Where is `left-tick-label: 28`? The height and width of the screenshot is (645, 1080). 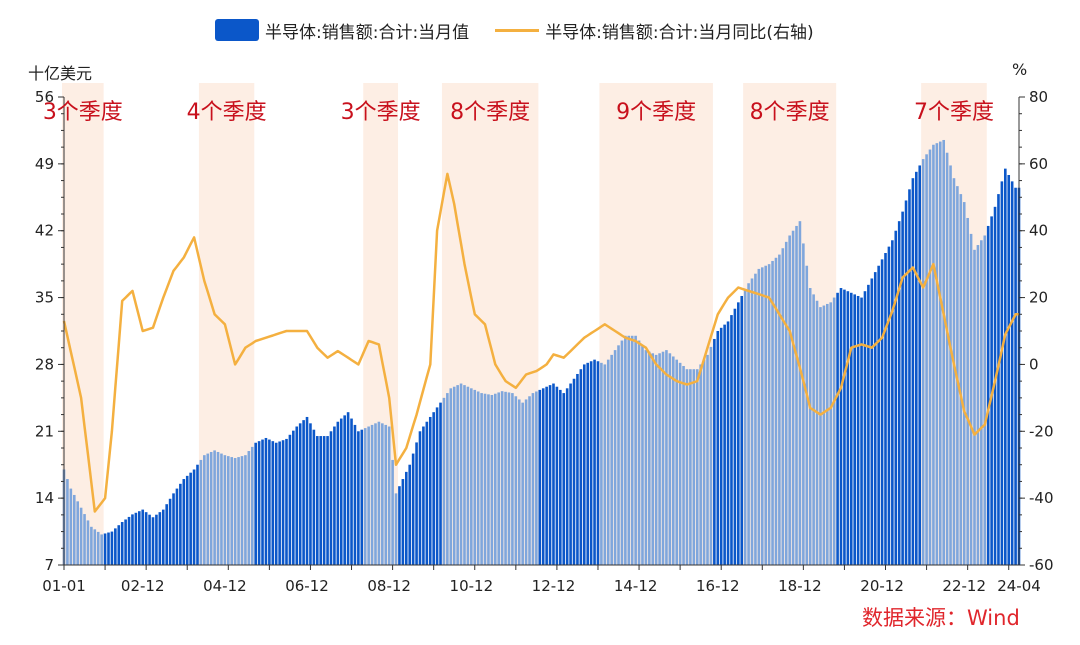
left-tick-label: 28 is located at coordinates (44, 364).